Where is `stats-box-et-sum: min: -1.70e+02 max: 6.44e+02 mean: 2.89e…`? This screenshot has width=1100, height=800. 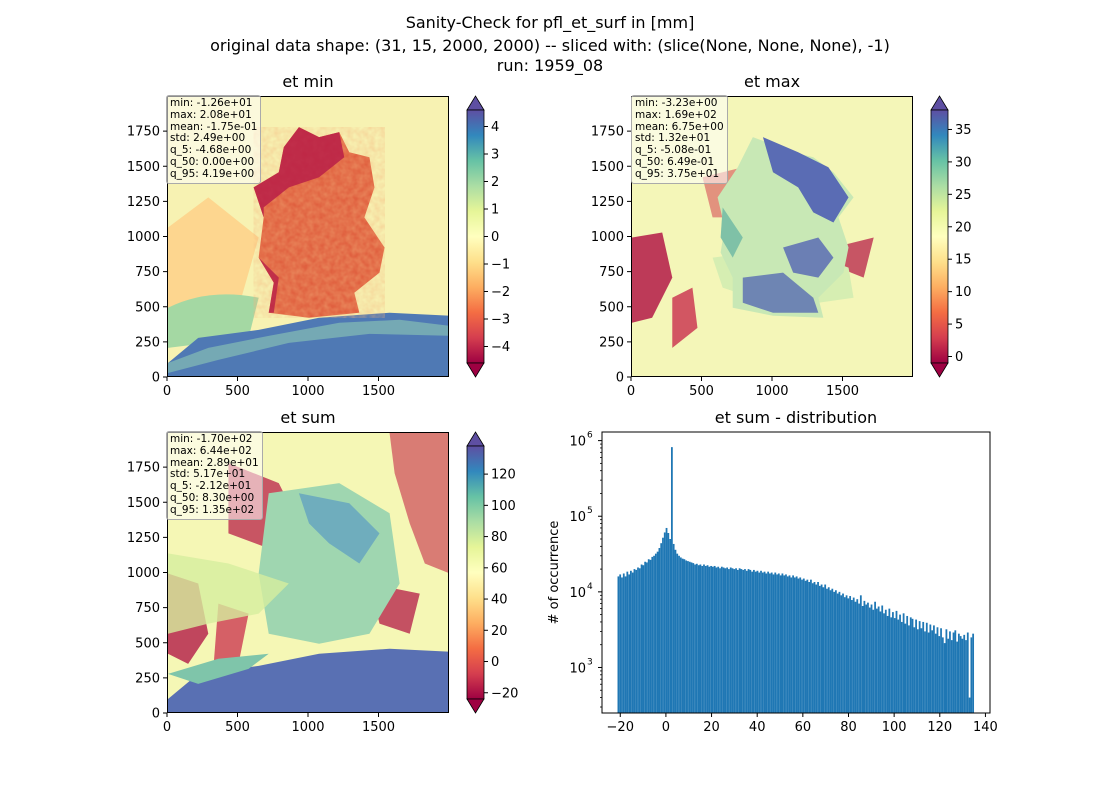
stats-box-et-sum: min: -1.70e+02 max: 6.44e+02 mean: 2.89e… is located at coordinates (214, 475).